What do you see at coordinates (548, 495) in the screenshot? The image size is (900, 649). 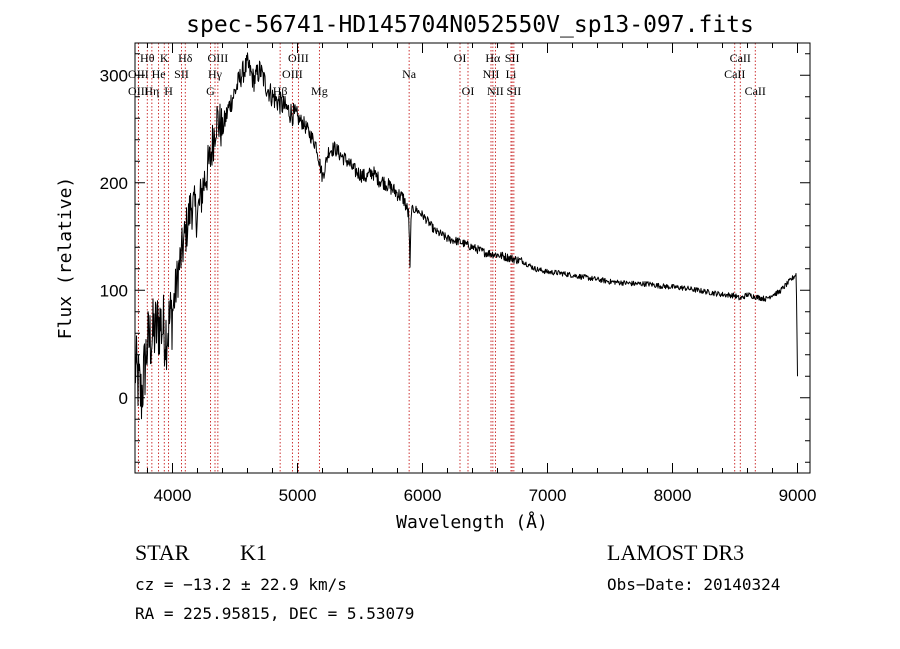 I see `x-tick-label: 7000` at bounding box center [548, 495].